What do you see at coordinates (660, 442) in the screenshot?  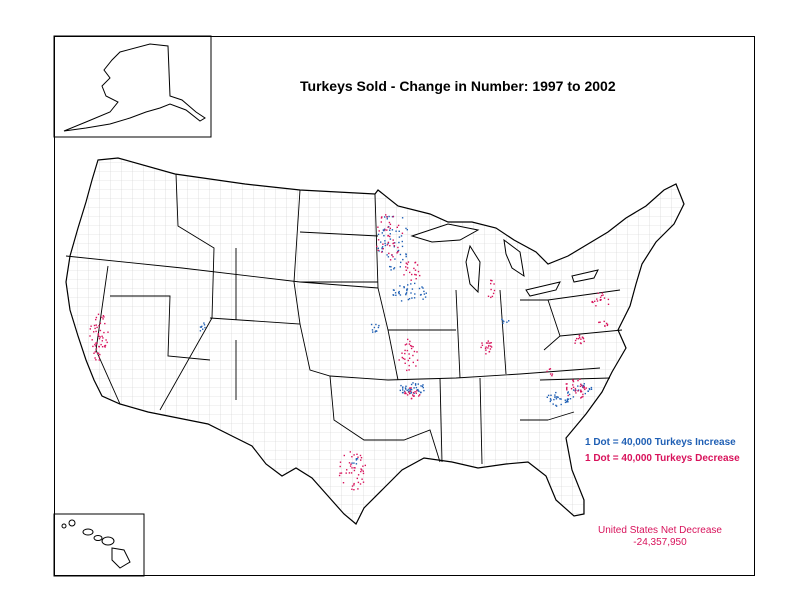 I see `legend-increase: 1 Dot = 40,000 Turkeys Increase` at bounding box center [660, 442].